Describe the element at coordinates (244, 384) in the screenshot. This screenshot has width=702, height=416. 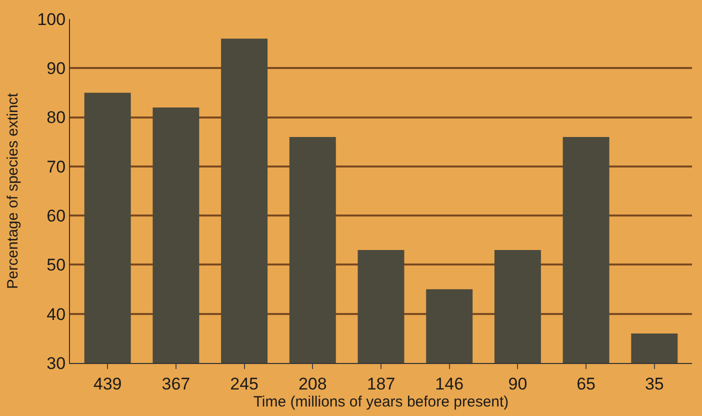
I see `x-tick-label: 245` at that location.